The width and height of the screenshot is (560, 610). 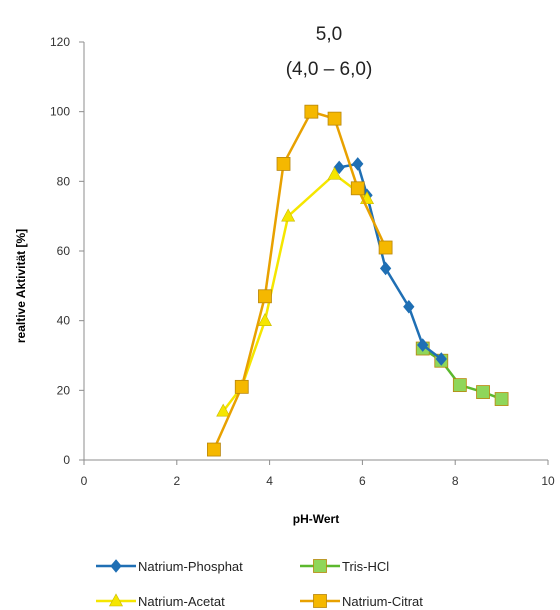 I want to click on y-tick-label: 60, so click(x=64, y=251).